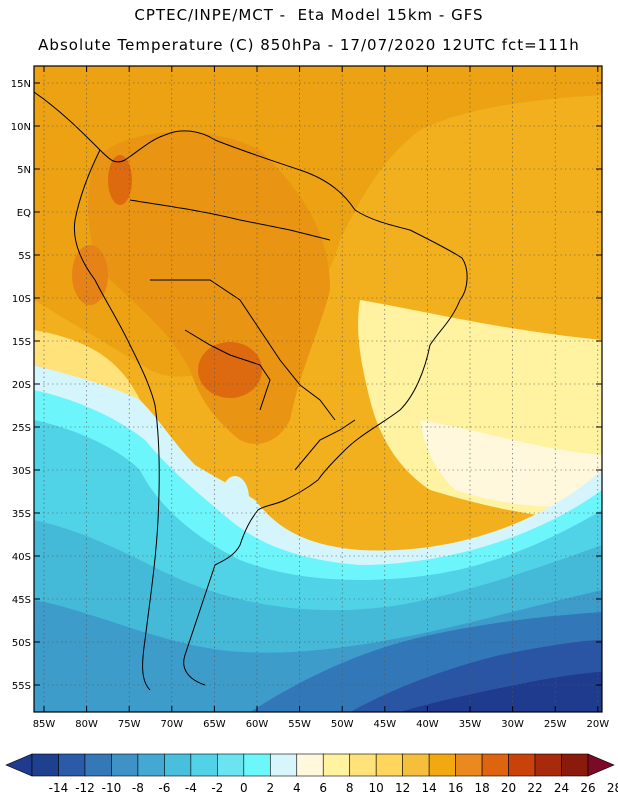  I want to click on field-darkest-blue, so click(501, 692).